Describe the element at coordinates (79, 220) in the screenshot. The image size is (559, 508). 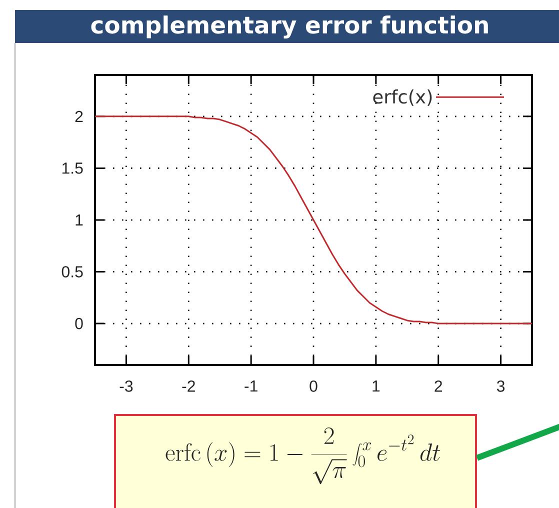
I see `y-tick-label: 1` at that location.